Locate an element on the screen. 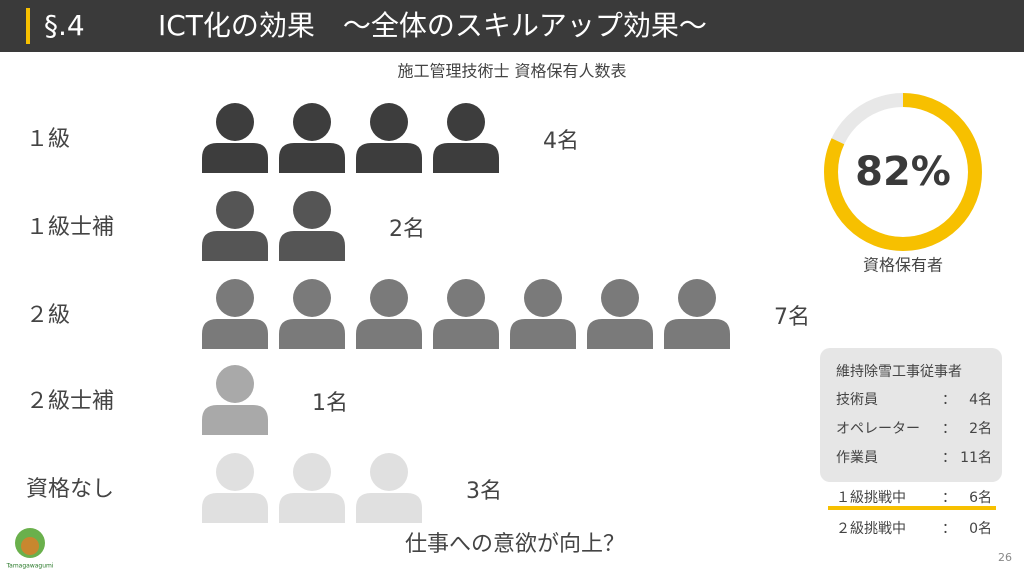  count-label: 7名 is located at coordinates (792, 317).